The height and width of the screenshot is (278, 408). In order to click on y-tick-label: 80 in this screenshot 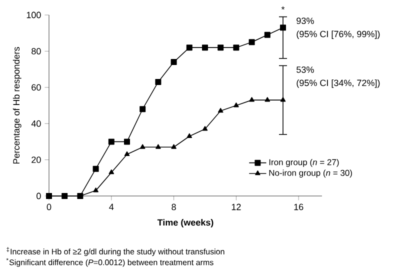, I will do `click(36, 51)`.